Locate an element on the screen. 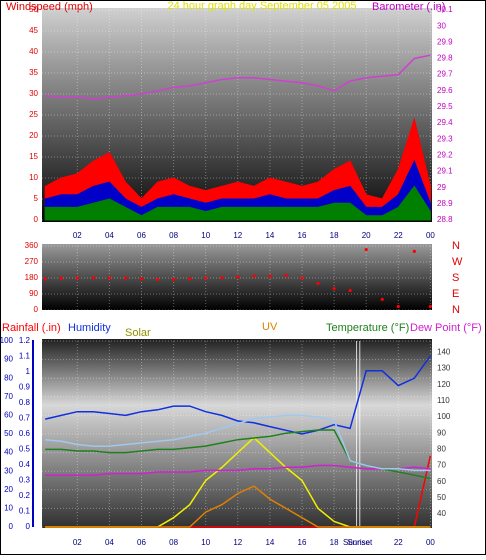  y-tick-label: 100 is located at coordinates (7, 340).